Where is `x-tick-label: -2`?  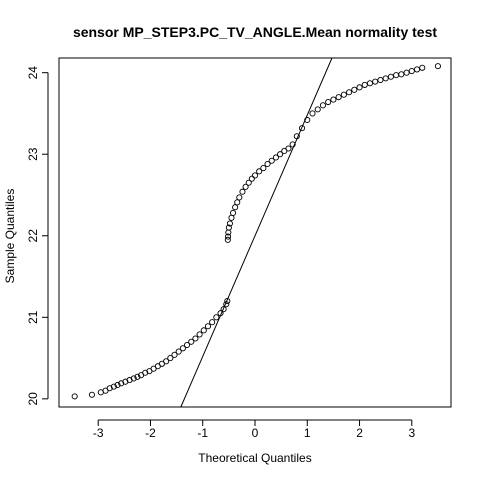 x-tick-label: -2 is located at coordinates (150, 433).